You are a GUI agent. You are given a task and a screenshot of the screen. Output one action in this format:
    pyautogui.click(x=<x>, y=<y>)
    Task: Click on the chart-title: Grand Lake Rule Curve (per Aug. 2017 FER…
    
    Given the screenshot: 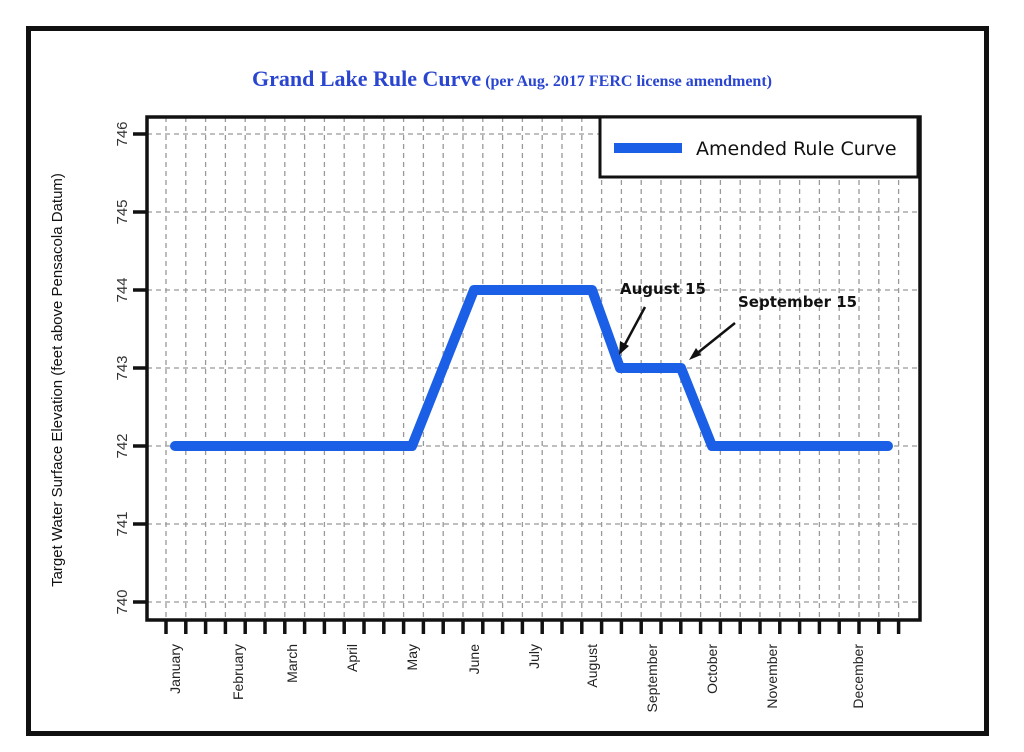 What is the action you would take?
    pyautogui.click(x=512, y=79)
    